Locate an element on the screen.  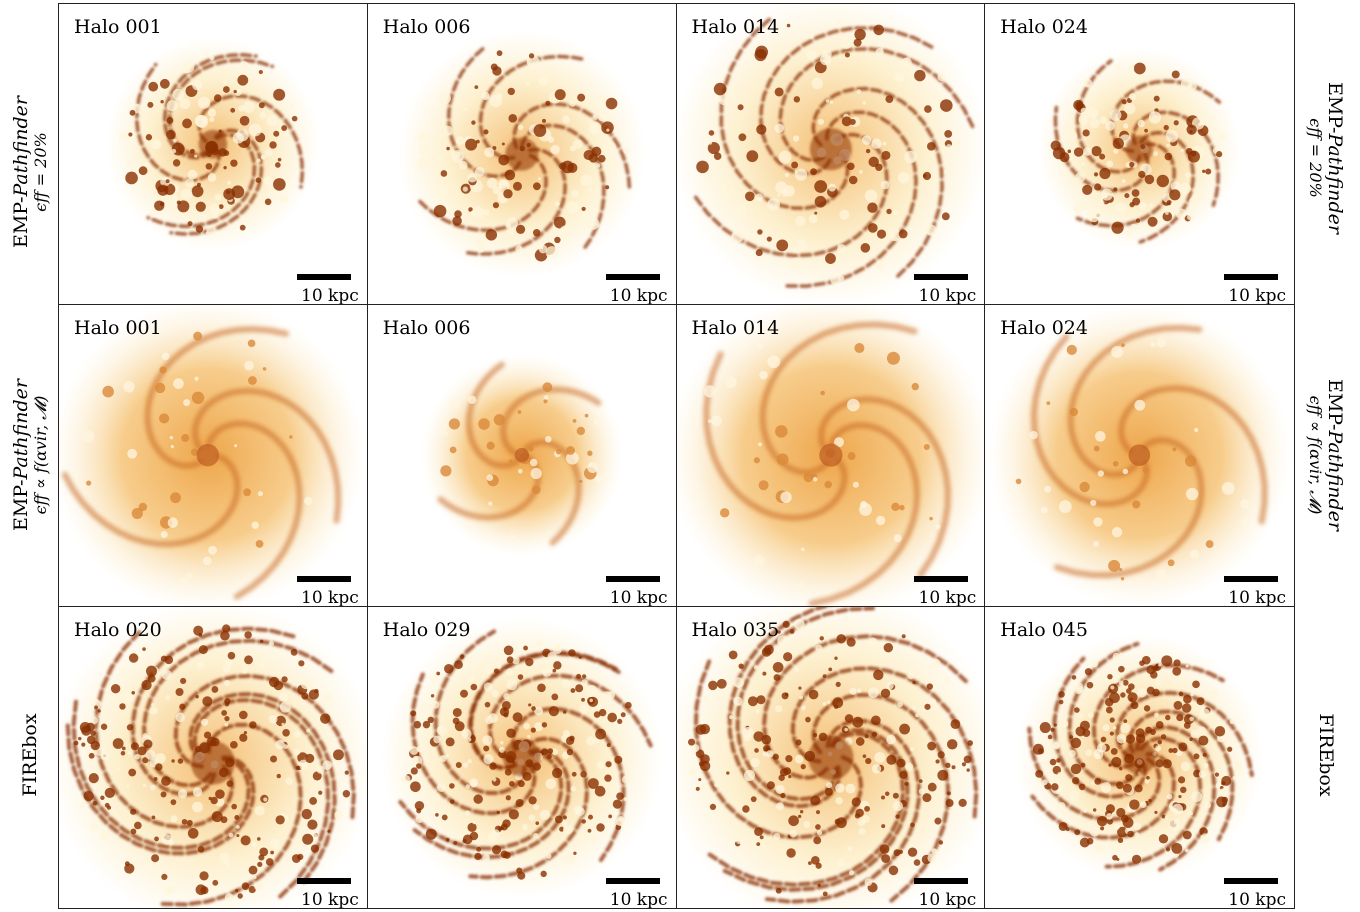
halo-label: Halo 020 is located at coordinates (118, 629).